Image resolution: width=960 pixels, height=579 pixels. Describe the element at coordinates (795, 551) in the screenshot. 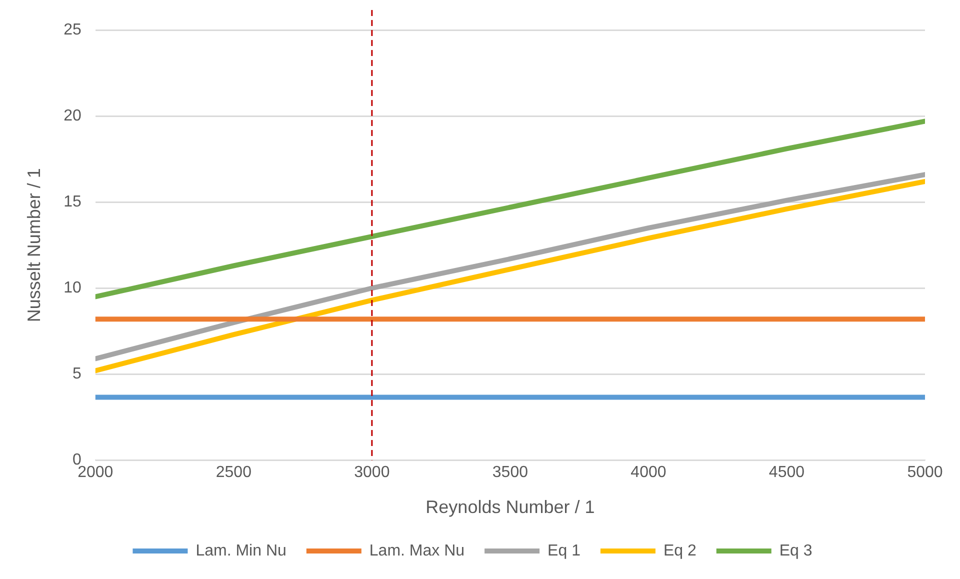

I see `legend-label: Eq 3` at that location.